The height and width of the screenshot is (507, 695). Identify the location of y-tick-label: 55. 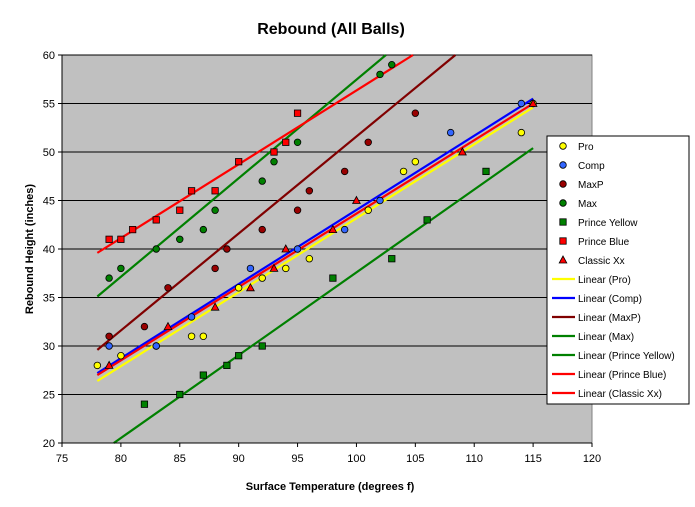
(49, 105).